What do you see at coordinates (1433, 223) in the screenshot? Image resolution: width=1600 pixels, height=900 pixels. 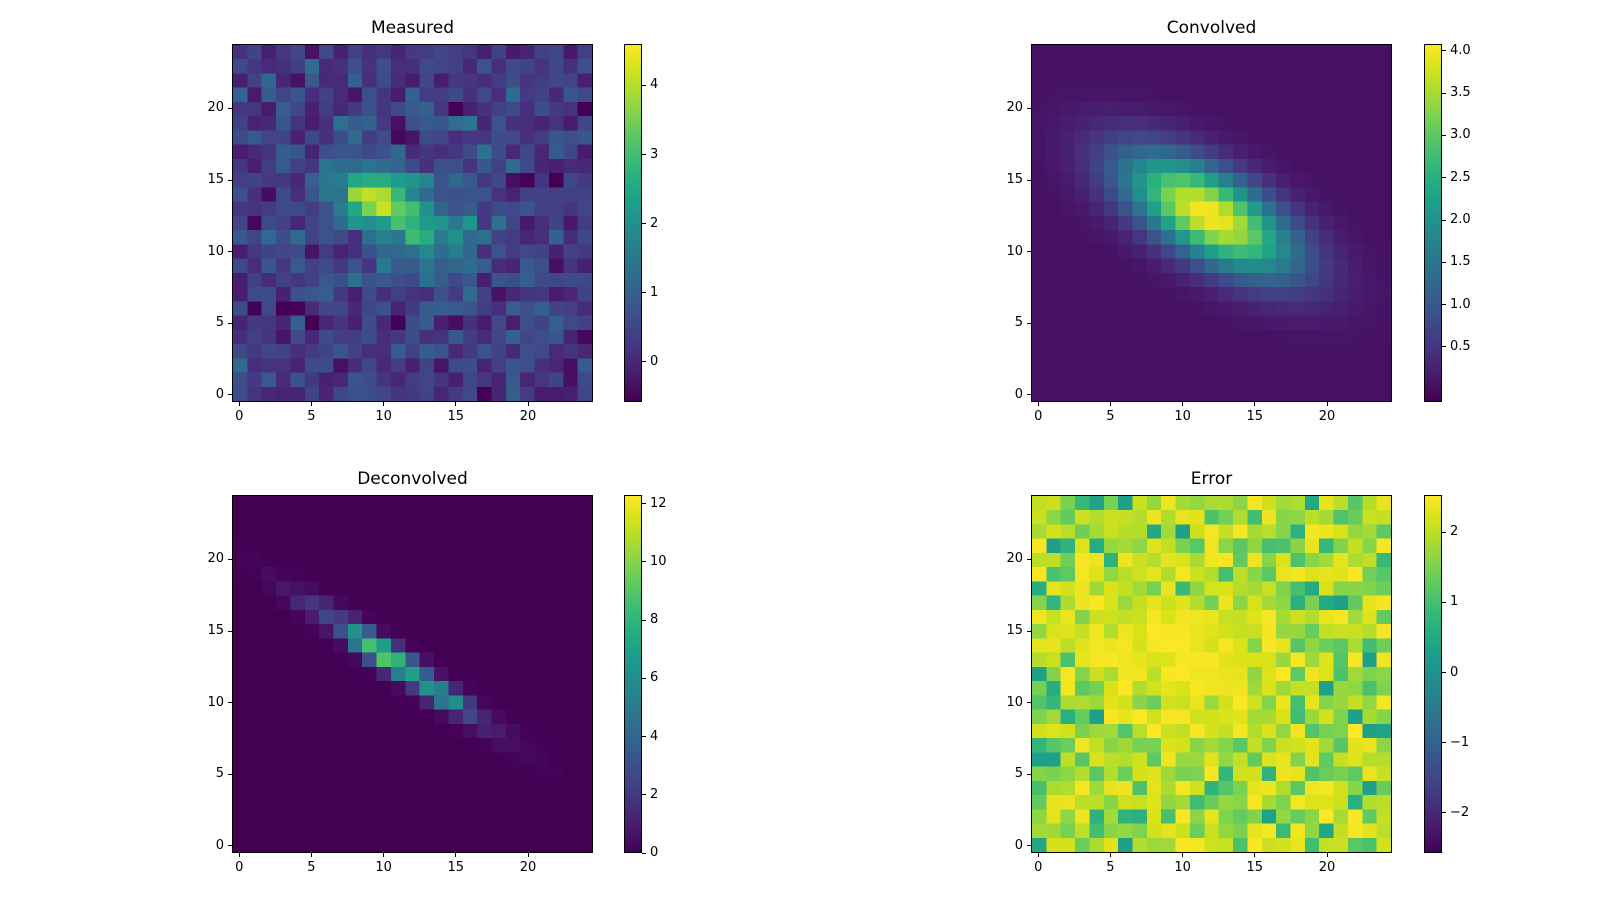 I see `colorbar-gradient-convolved` at bounding box center [1433, 223].